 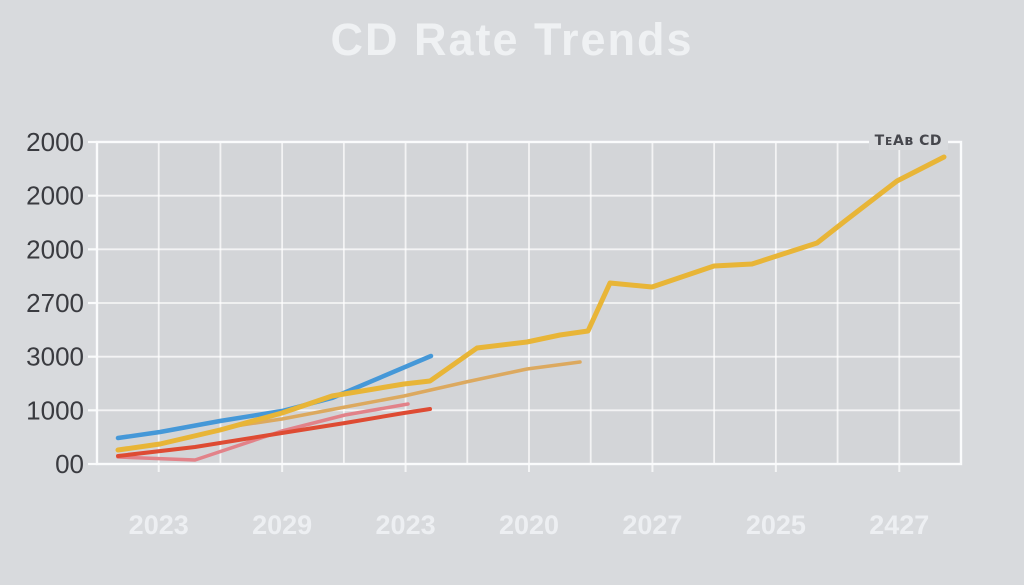 I want to click on series-line-red, so click(x=274, y=432).